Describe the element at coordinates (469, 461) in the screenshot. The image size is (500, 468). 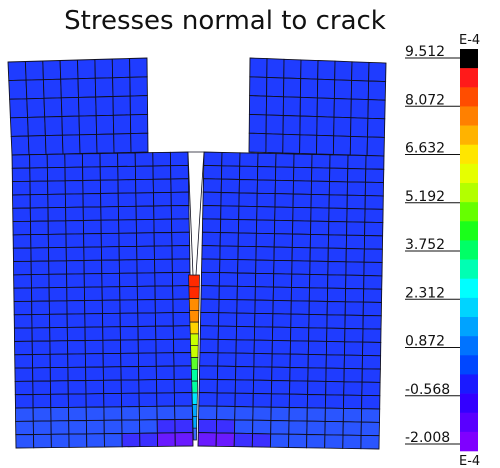
I see `legend-exponent-bottom: E-4` at that location.